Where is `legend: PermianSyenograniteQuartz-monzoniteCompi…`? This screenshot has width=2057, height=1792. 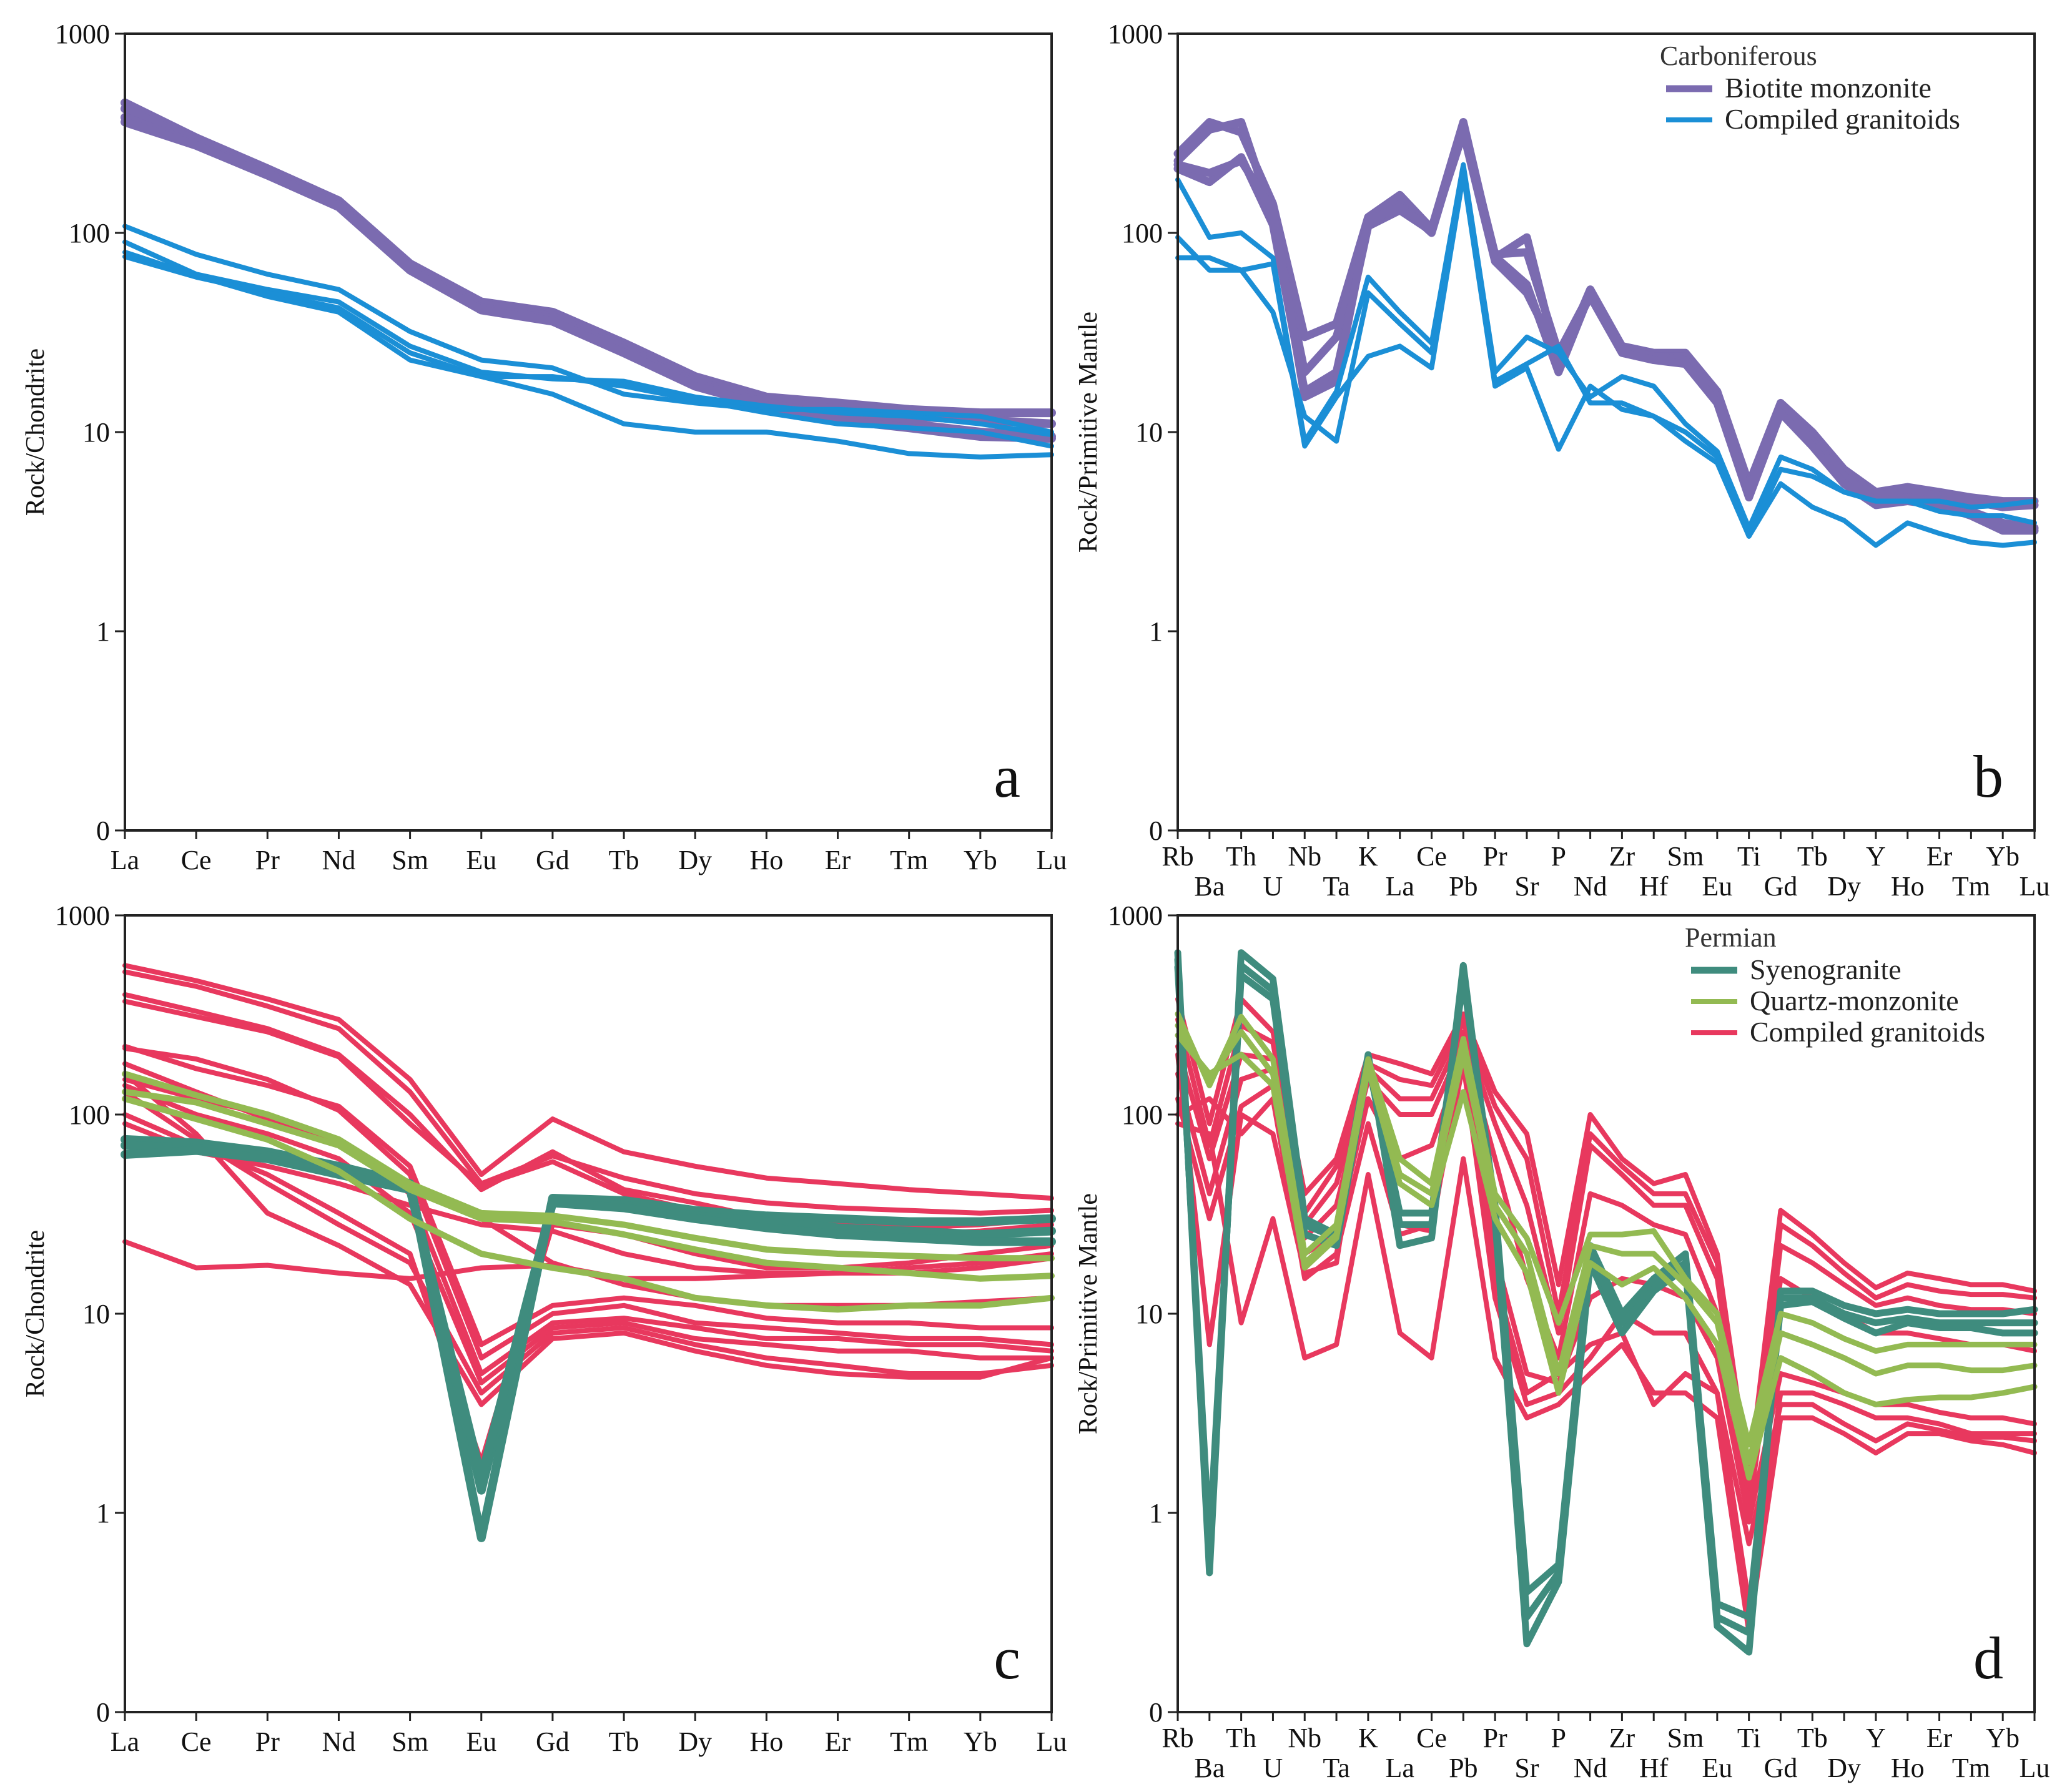
legend: PermianSyenograniteQuartz-monzoniteCompi… is located at coordinates (1835, 985).